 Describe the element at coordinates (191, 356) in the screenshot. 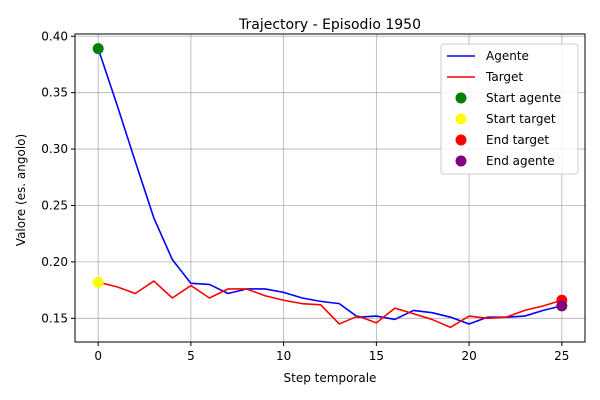

I see `x-tick-label: 5` at that location.